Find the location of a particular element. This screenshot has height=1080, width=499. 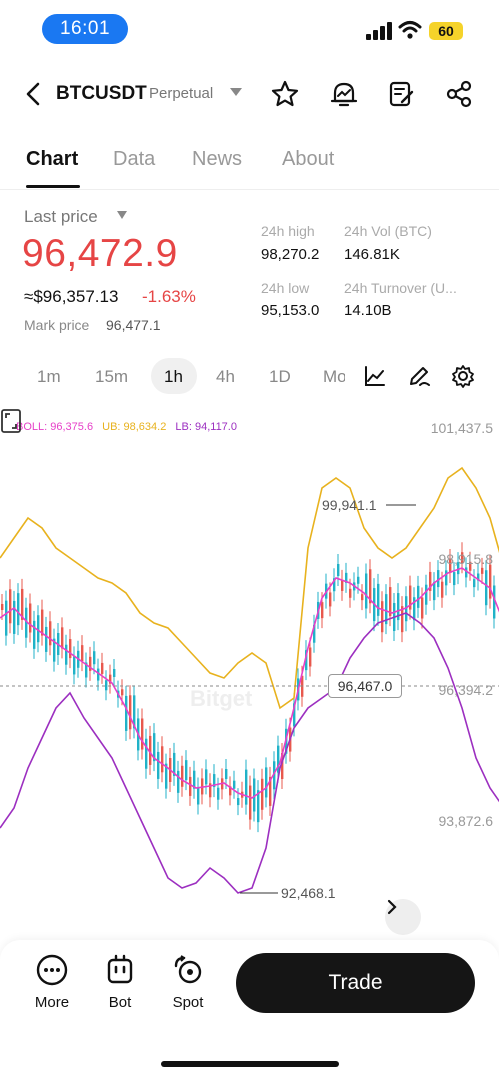

back-arrow-icon is located at coordinates (33, 94).